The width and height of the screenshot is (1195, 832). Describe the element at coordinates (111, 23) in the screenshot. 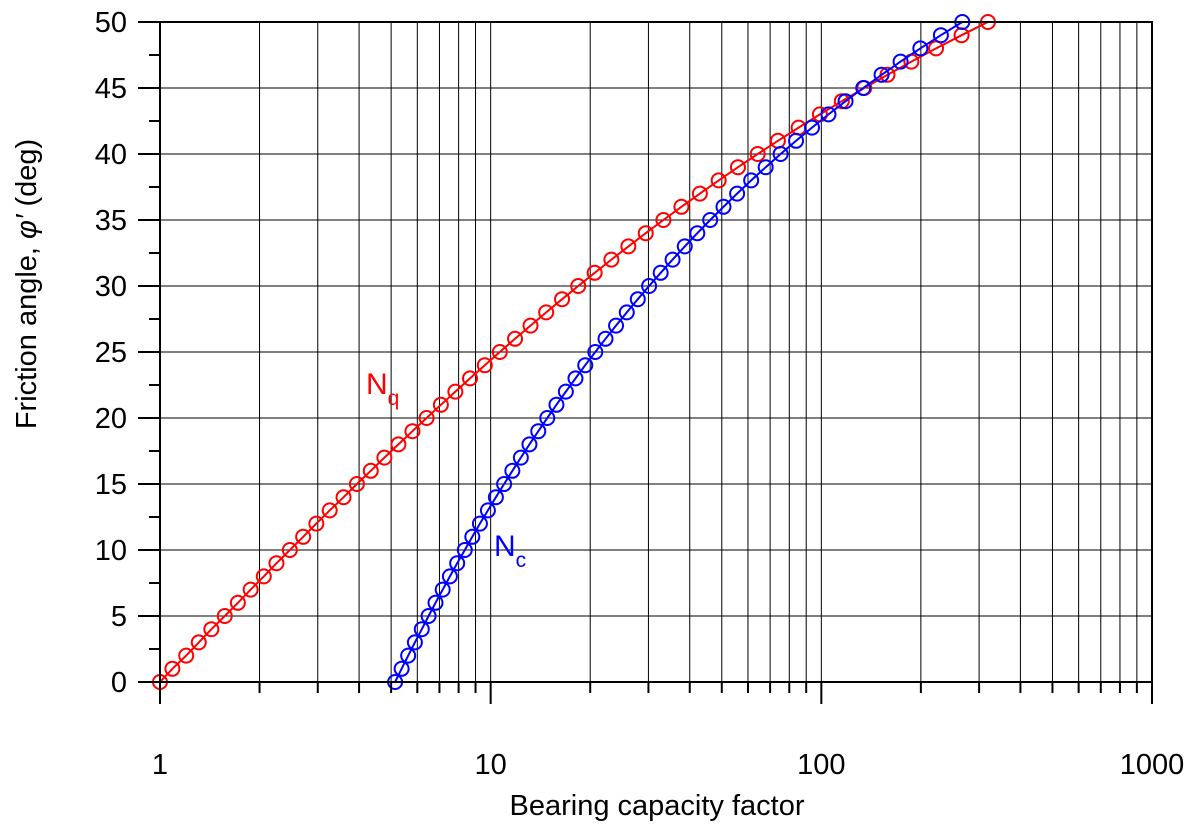

I see `y-tick-label: 50` at that location.